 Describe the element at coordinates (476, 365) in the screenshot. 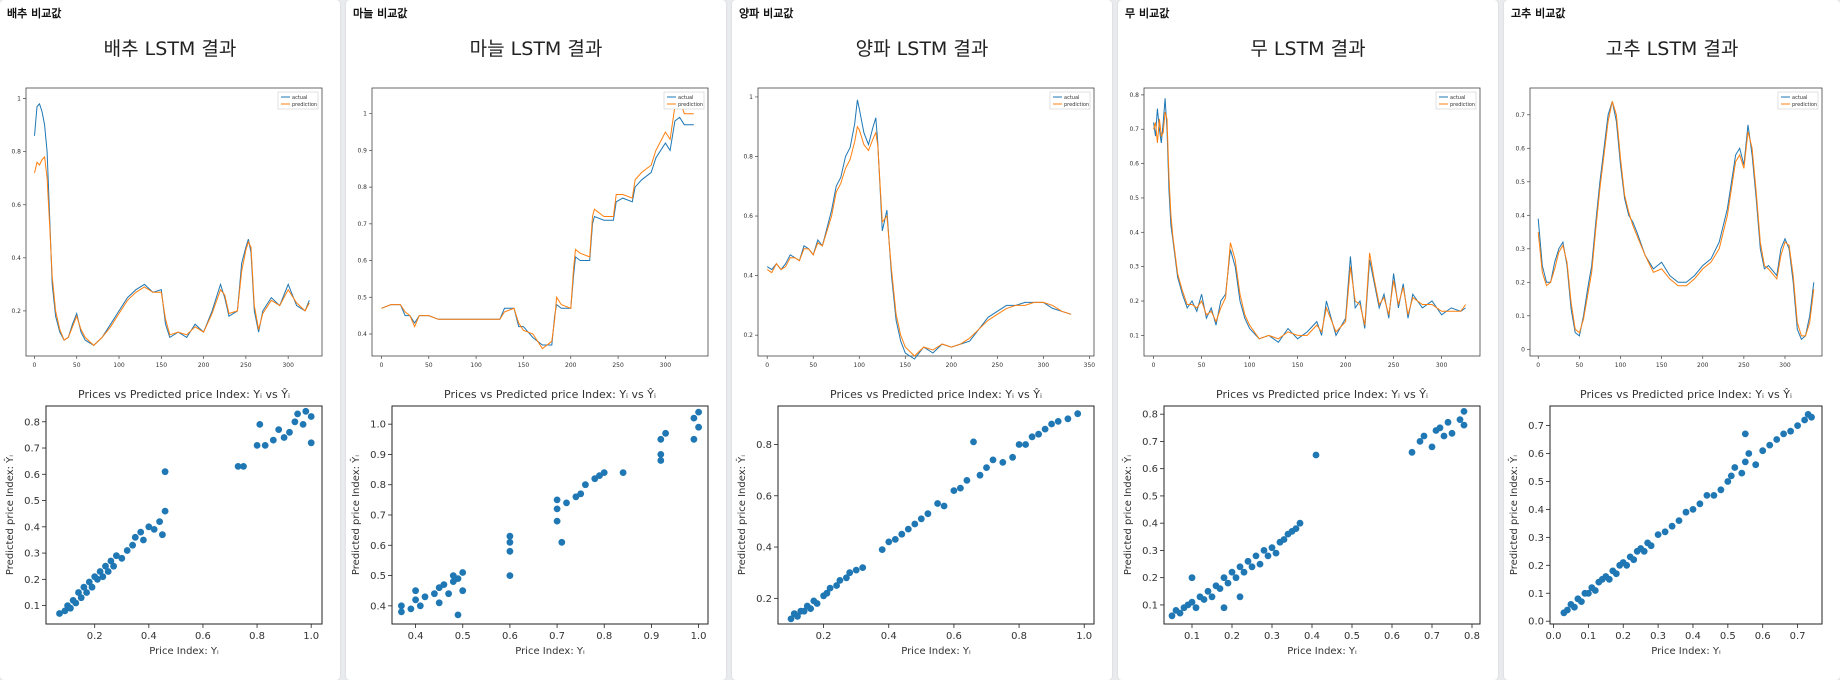

I see `x-tick-label: 100` at that location.